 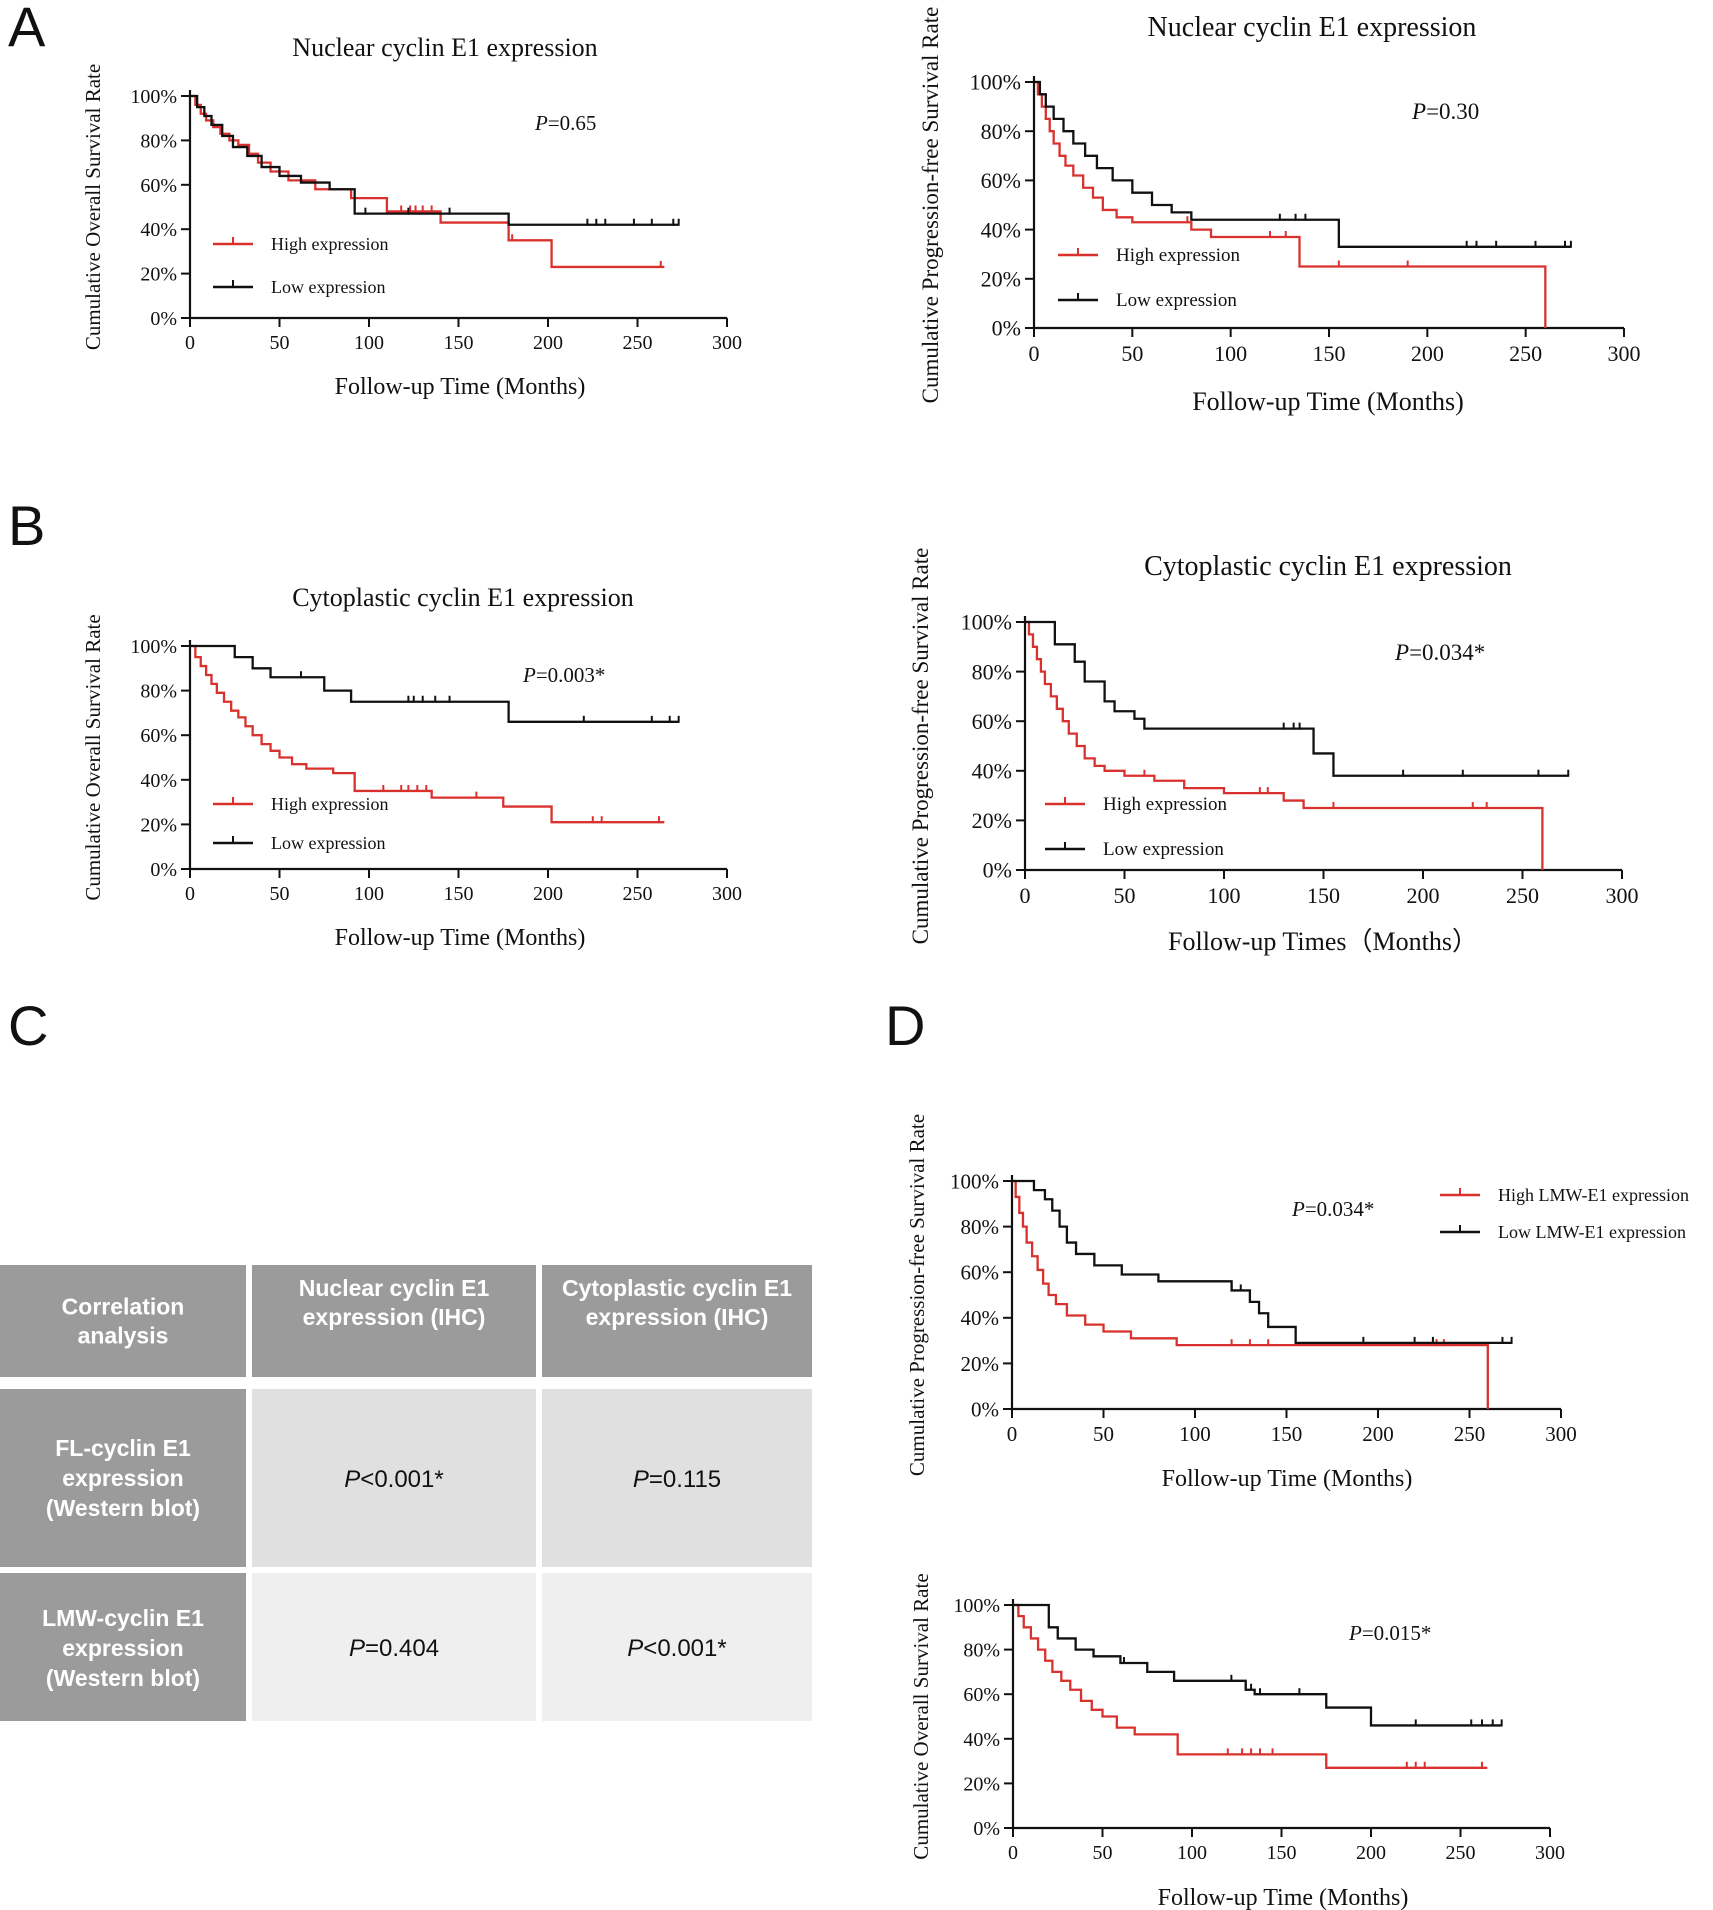 I want to click on legend-label: Low LMW-E1 expression, so click(x=1592, y=1232).